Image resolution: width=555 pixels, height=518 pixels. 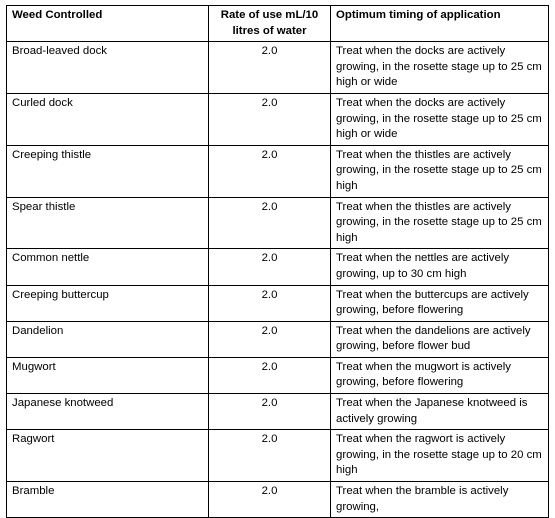 I want to click on header-rate-of-use: Rate of use mL/10 litres of water, so click(x=269, y=23).